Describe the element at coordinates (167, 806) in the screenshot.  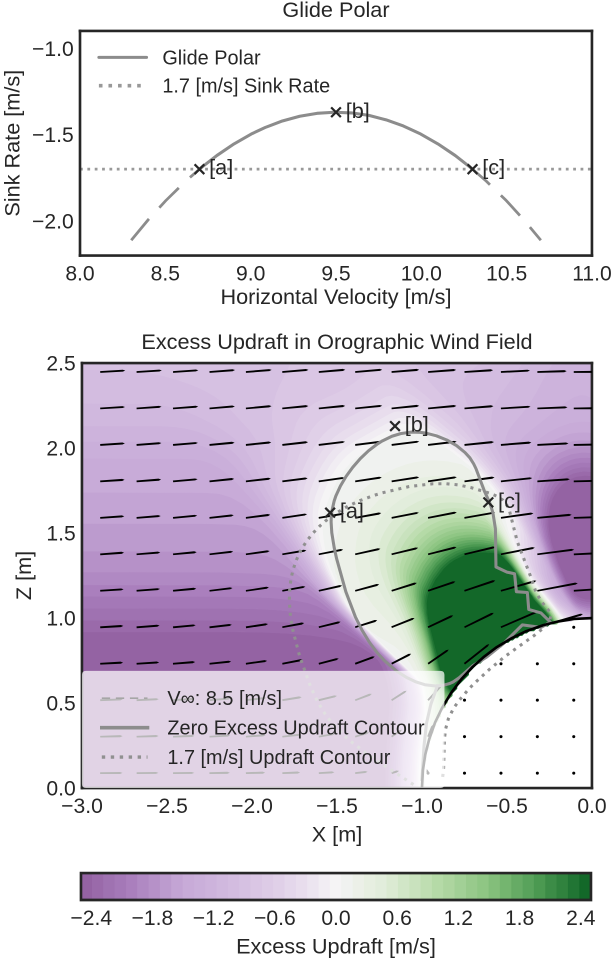
I see `svg-text: −2.5` at that location.